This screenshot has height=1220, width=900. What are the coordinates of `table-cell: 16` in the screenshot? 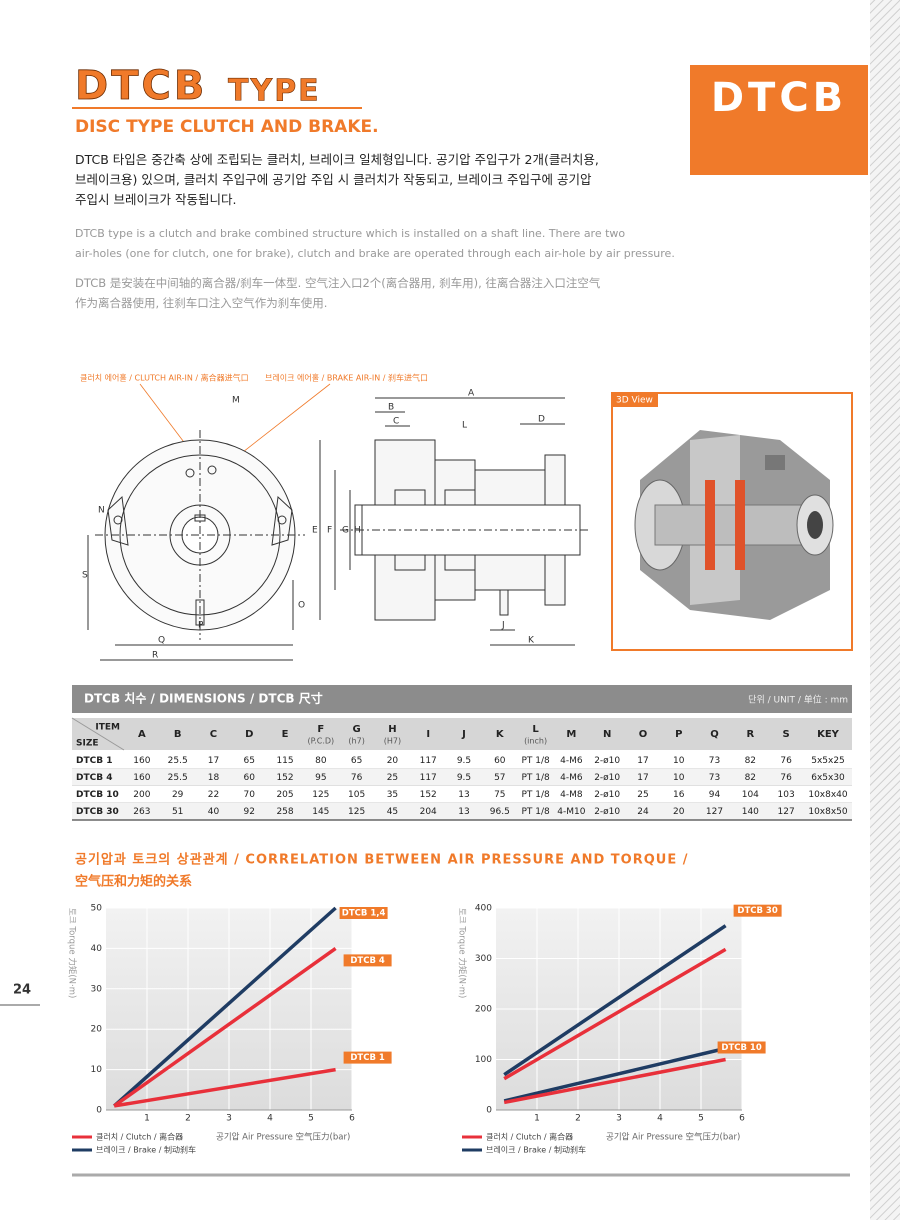 It's located at (679, 795).